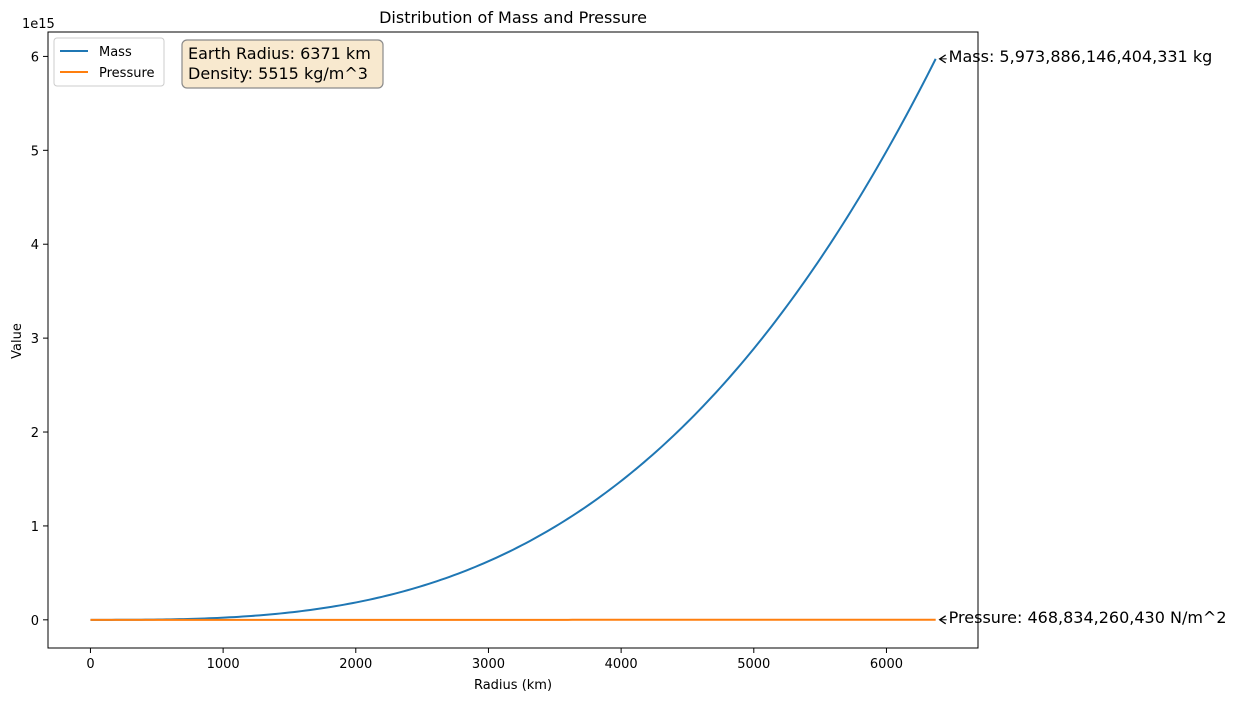  What do you see at coordinates (278, 73) in the screenshot?
I see `info-box-line2: Density: 5515 kg/m^3` at bounding box center [278, 73].